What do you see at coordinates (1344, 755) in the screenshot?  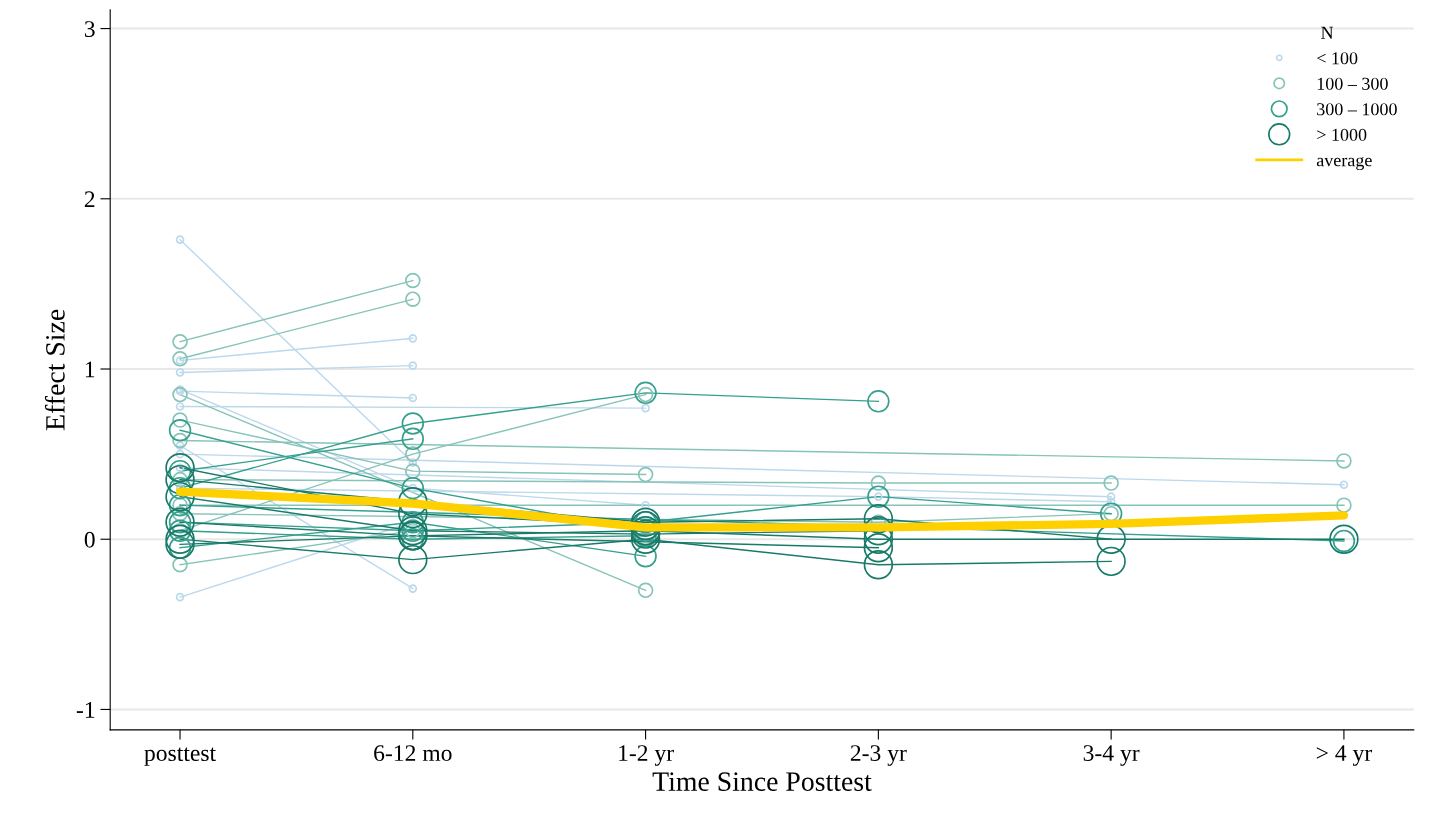 I see `x-tick-label: > 4 yr` at bounding box center [1344, 755].